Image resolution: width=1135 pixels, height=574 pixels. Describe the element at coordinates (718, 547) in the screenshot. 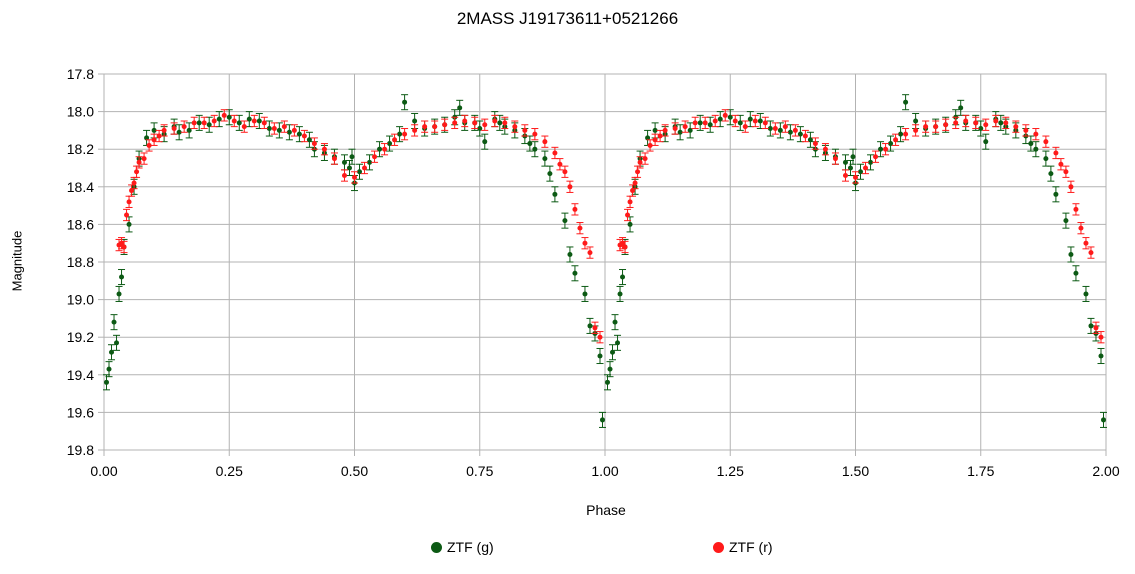

I see `legend-marker-r` at that location.